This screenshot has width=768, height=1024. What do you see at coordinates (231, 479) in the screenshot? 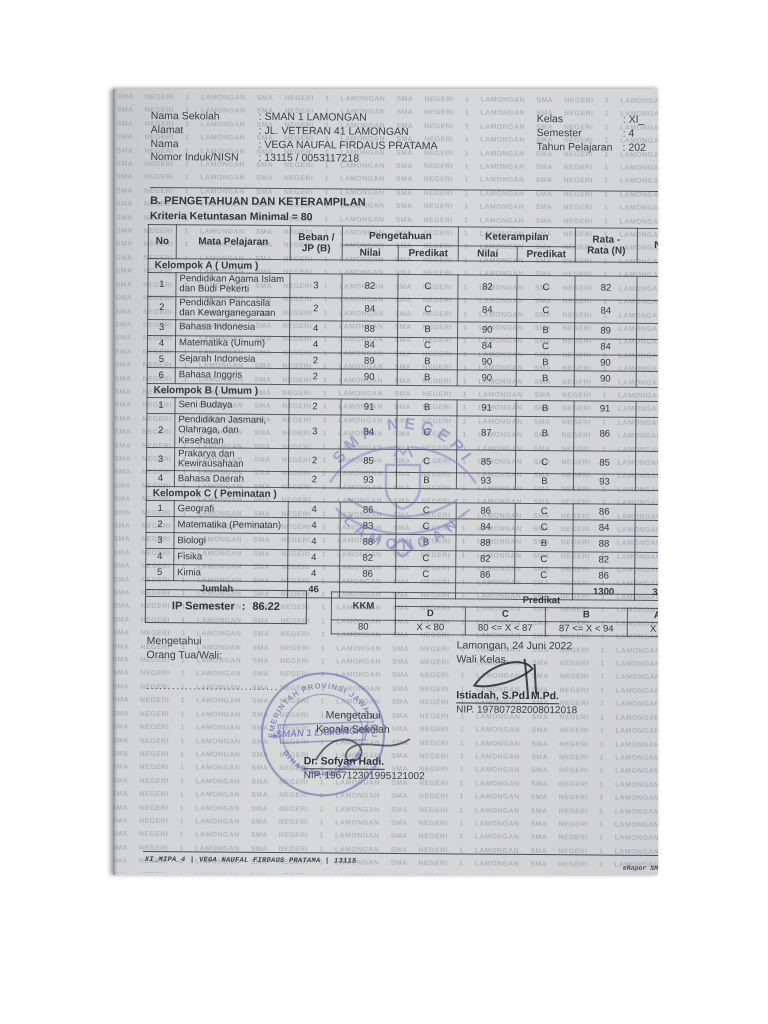
I see `cell: Bahasa Daerah` at bounding box center [231, 479].